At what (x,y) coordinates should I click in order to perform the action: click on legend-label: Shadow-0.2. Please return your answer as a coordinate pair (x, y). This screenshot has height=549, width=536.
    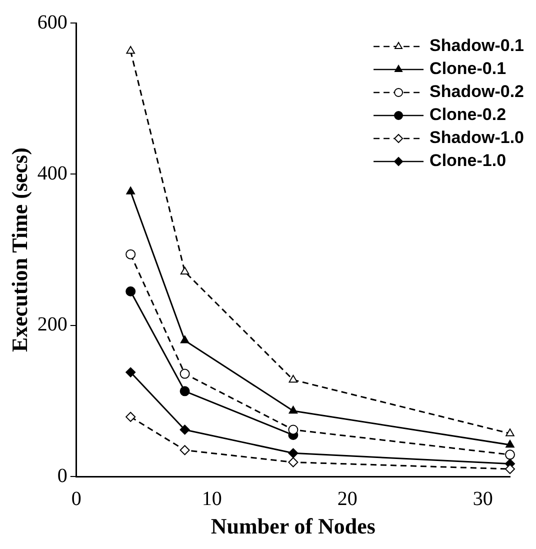
    Looking at the image, I should click on (477, 92).